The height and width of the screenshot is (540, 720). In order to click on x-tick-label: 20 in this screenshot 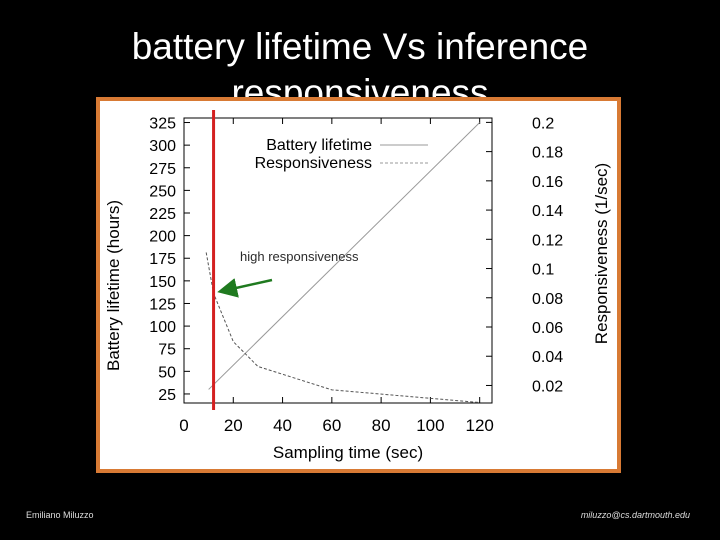, I will do `click(233, 425)`.